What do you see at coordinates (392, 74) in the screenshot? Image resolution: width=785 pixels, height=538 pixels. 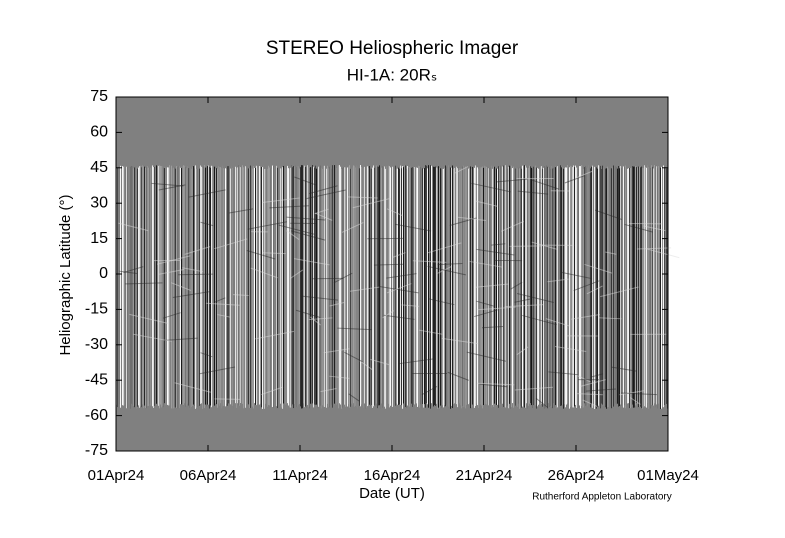 I see `chart-subtitle: HI-1A: 20Rₛ` at bounding box center [392, 74].